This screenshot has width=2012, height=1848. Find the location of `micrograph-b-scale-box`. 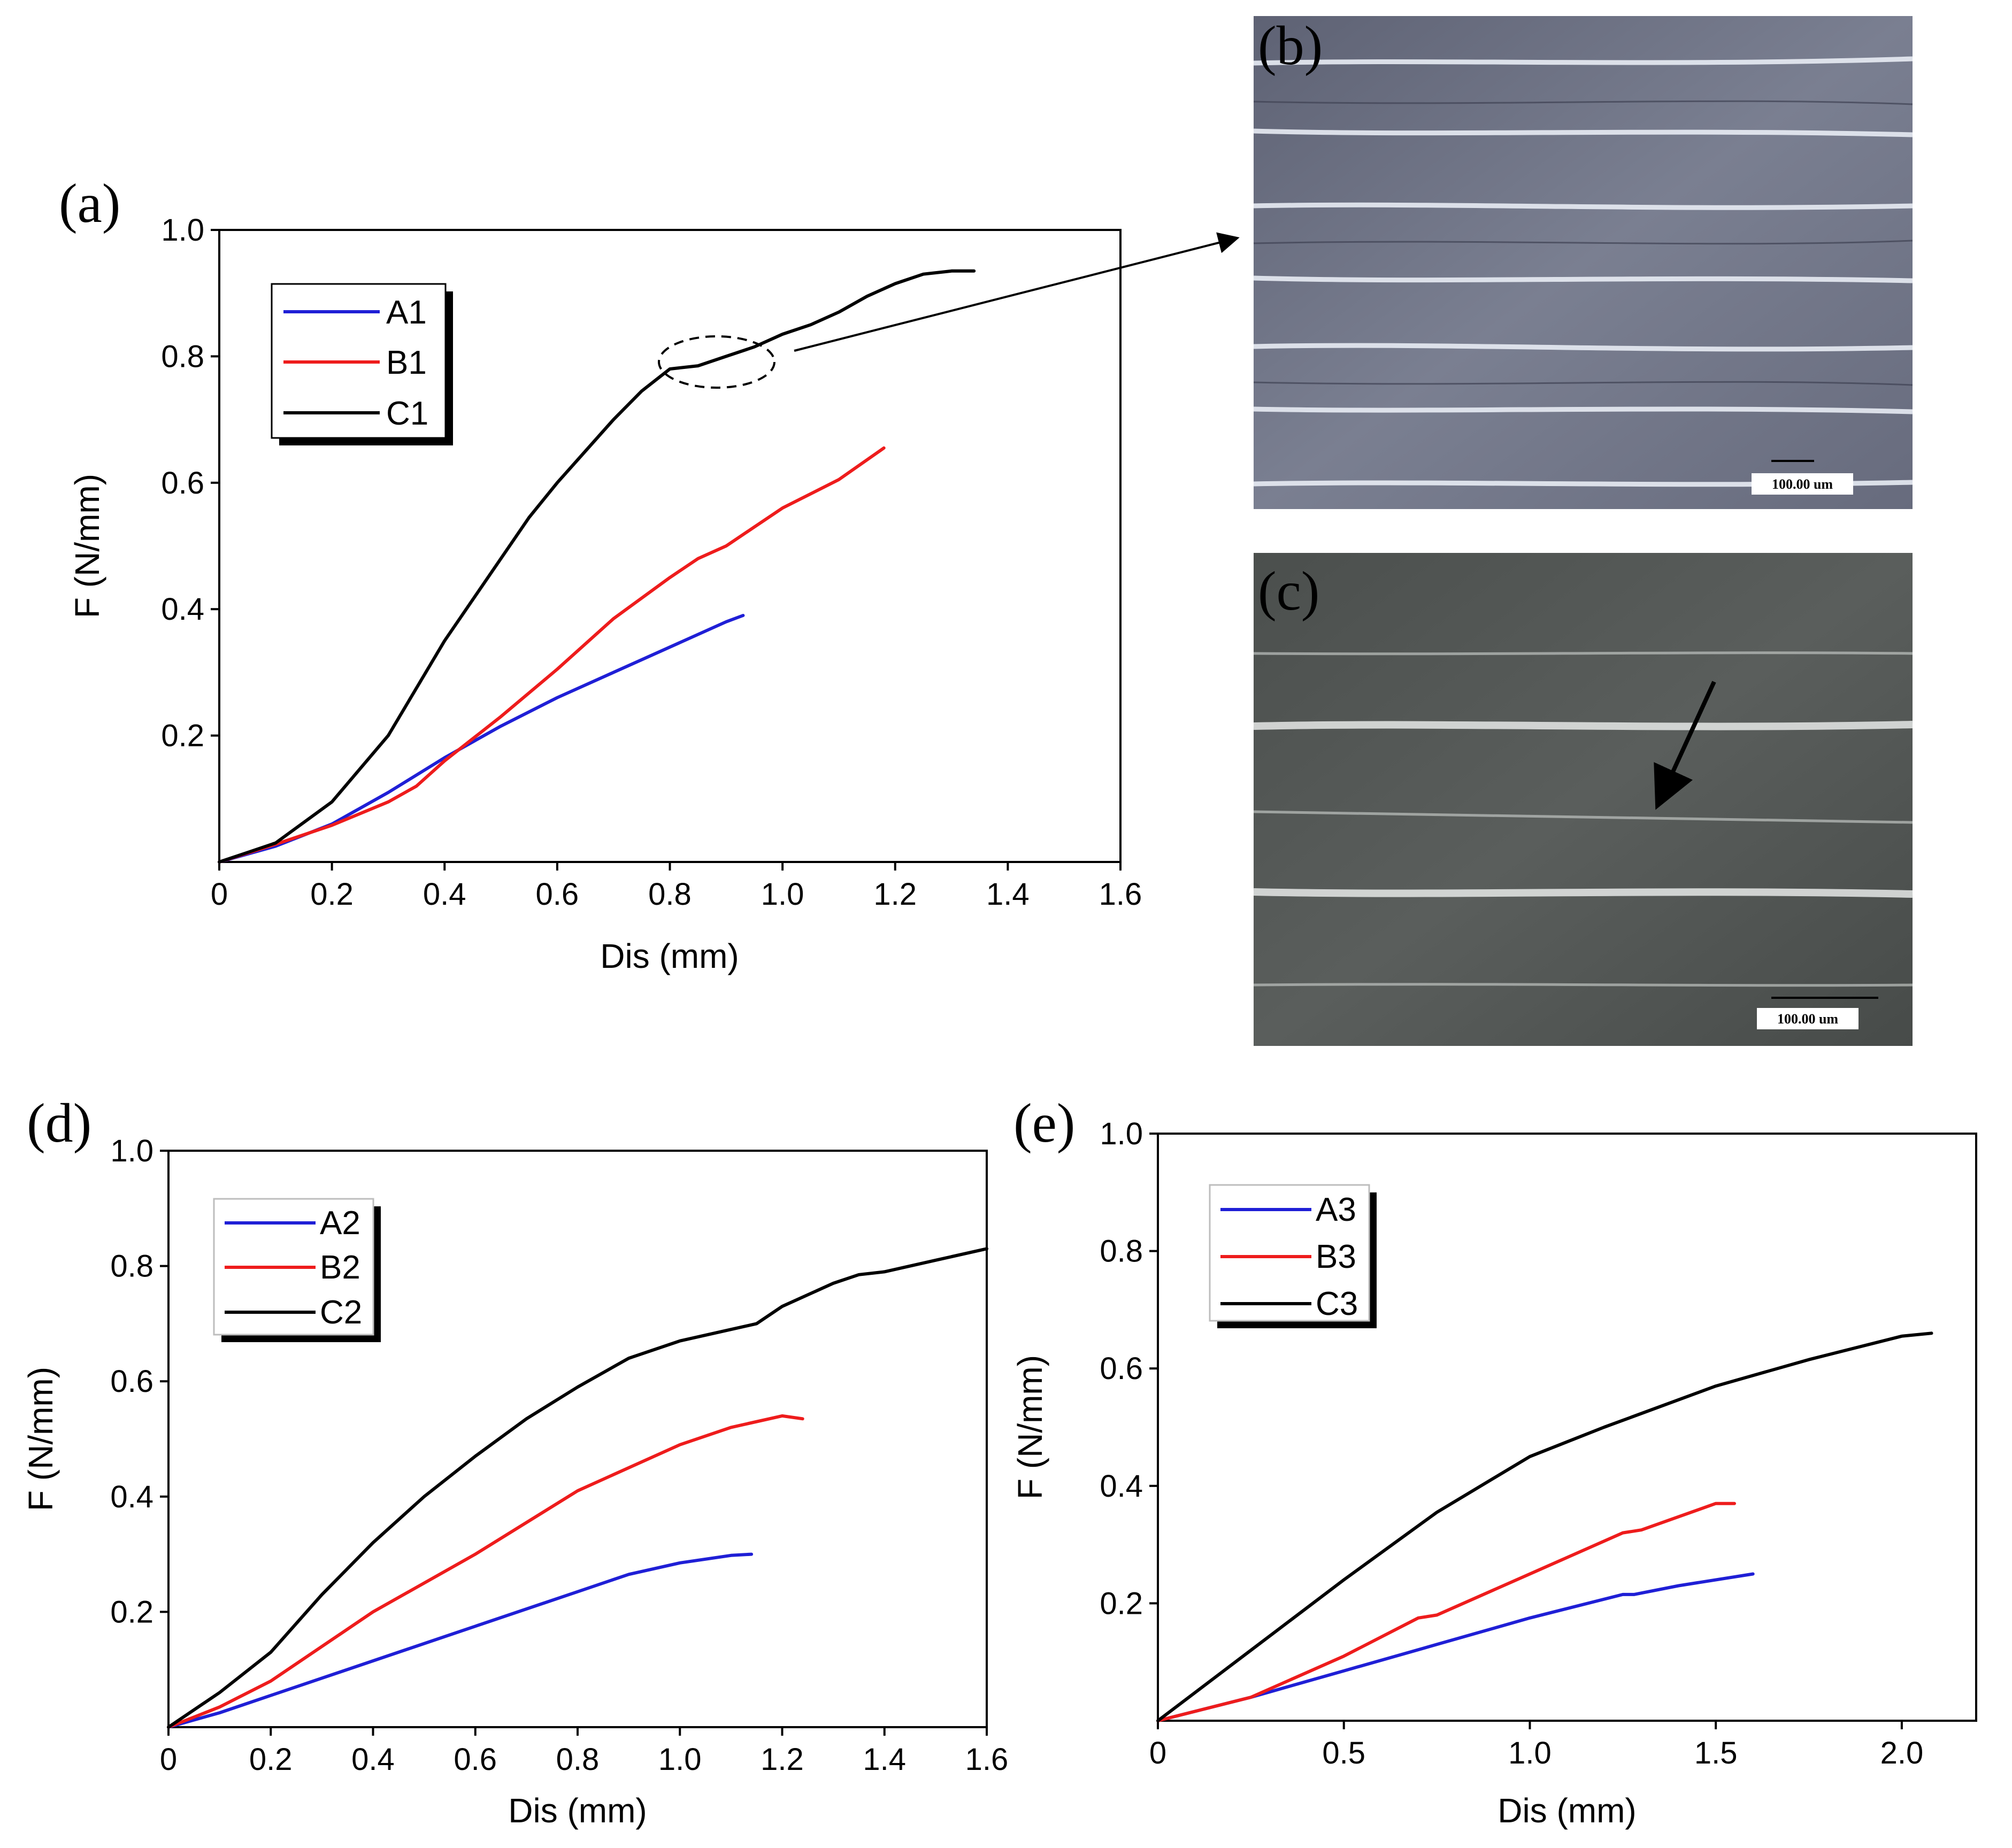

micrograph-b-scale-box is located at coordinates (1802, 484).